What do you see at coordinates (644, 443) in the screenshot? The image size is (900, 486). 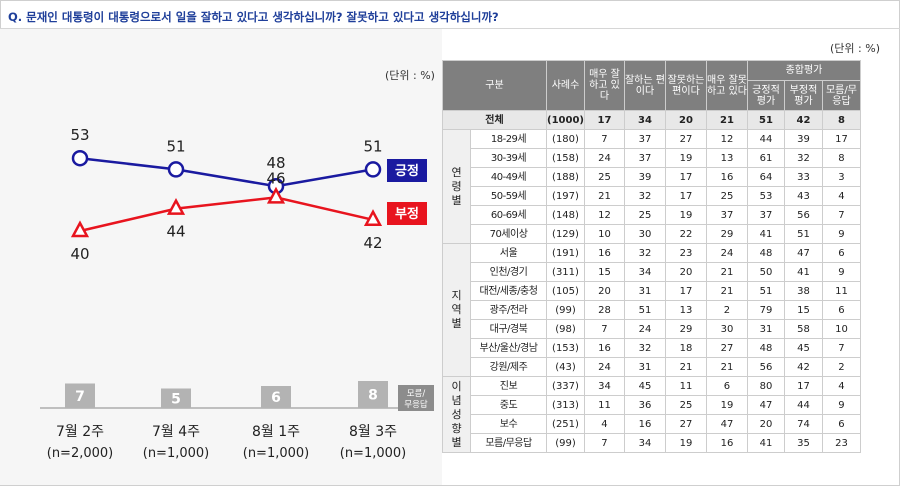 I see `cell-value: 34` at bounding box center [644, 443].